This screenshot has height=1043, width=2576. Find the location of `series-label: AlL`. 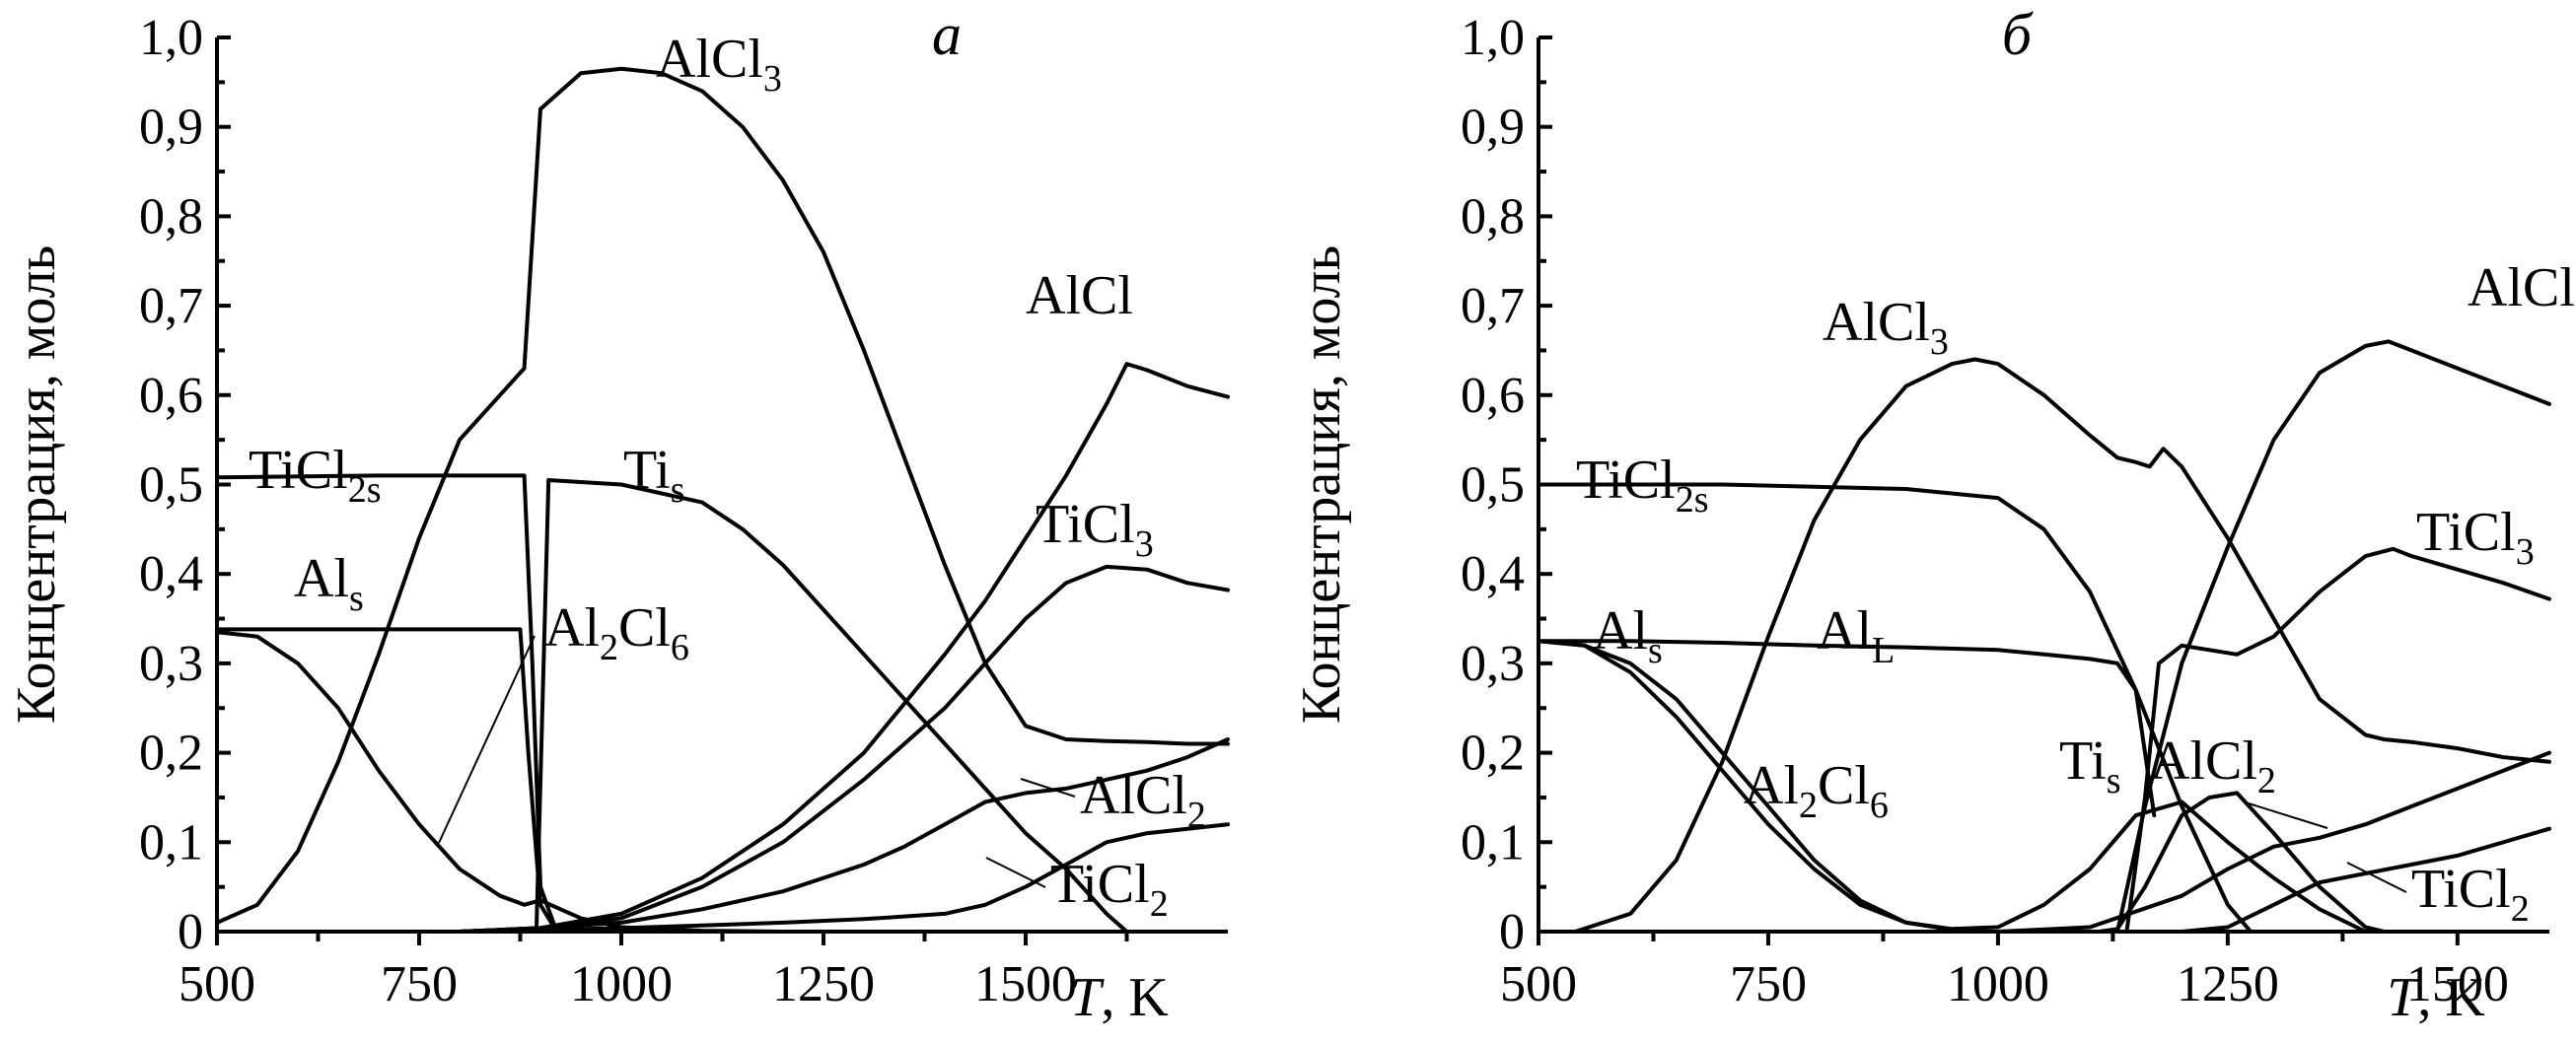

series-label: AlL is located at coordinates (1856, 635).